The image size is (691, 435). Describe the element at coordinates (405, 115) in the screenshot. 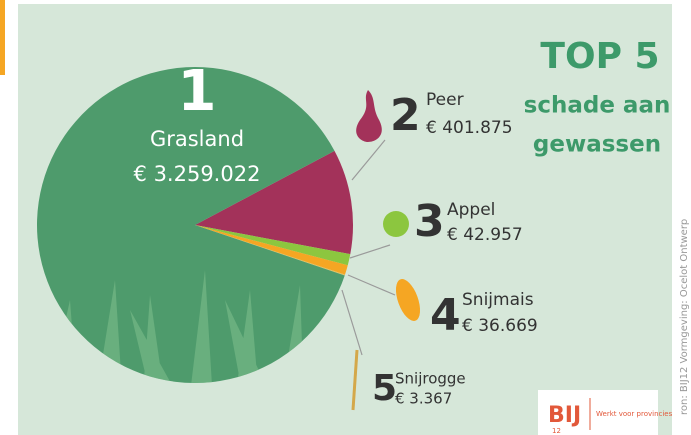

I see `rank: 2` at that location.